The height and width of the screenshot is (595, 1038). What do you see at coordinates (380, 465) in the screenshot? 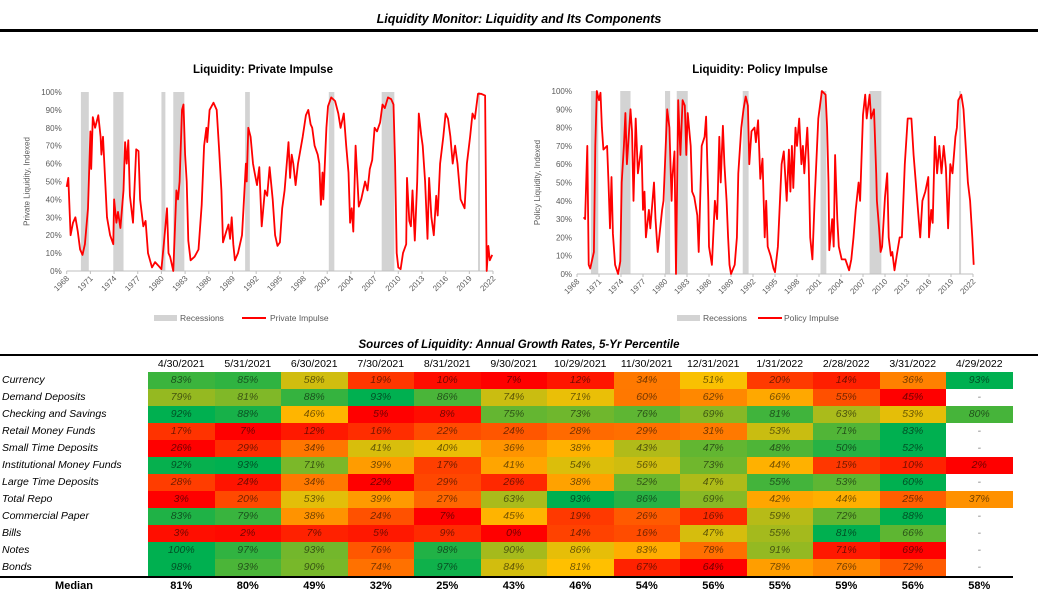
I see `percentile-cell: 39%` at bounding box center [380, 465].